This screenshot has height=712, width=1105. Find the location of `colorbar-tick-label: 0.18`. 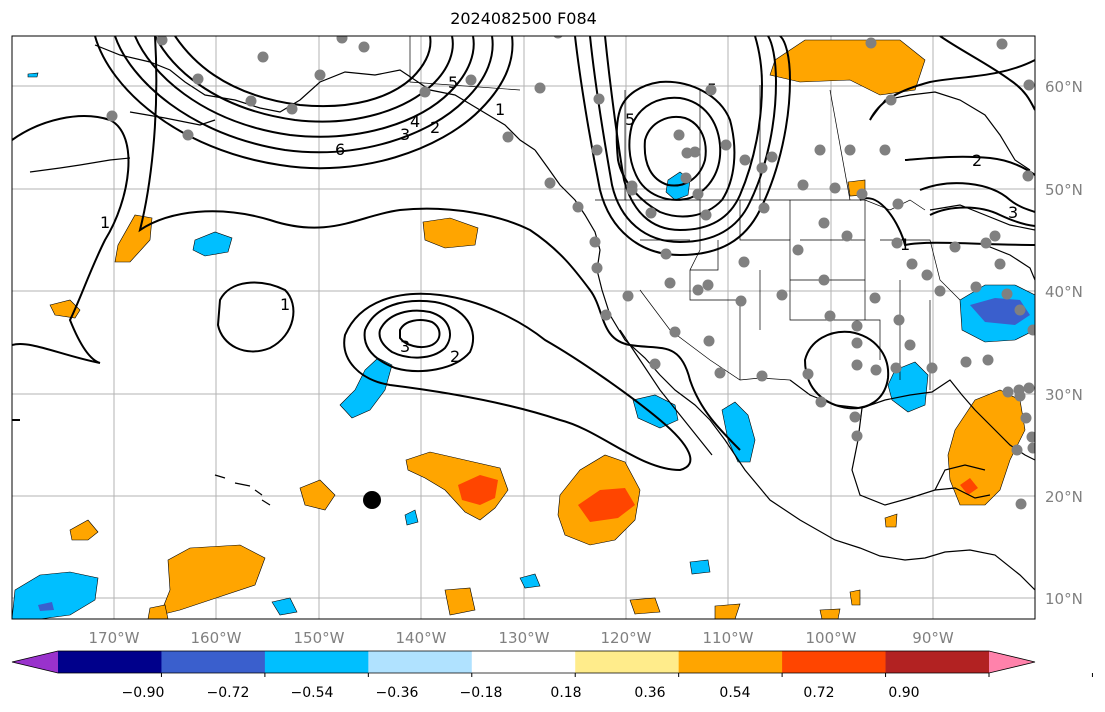

colorbar-tick-label: 0.18 is located at coordinates (565, 693).